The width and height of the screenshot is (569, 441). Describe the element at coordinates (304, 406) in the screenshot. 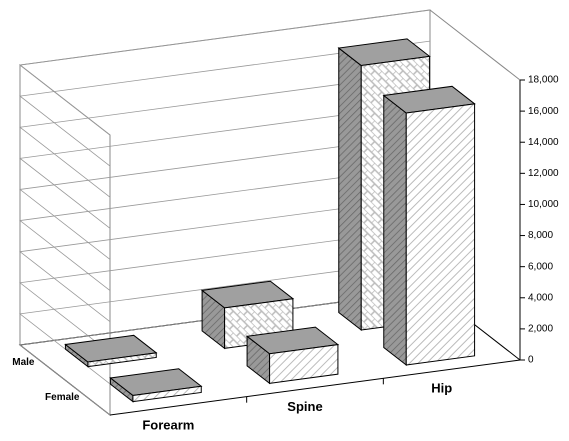

I see `x-tick-label: Spine` at that location.